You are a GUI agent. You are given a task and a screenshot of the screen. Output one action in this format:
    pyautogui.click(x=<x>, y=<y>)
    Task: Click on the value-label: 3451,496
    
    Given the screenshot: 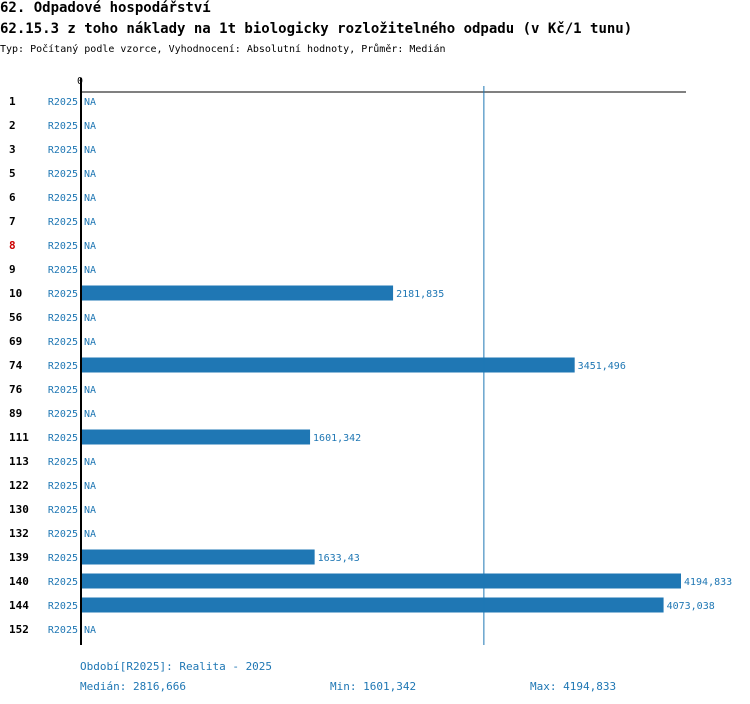 What is the action you would take?
    pyautogui.click(x=602, y=366)
    